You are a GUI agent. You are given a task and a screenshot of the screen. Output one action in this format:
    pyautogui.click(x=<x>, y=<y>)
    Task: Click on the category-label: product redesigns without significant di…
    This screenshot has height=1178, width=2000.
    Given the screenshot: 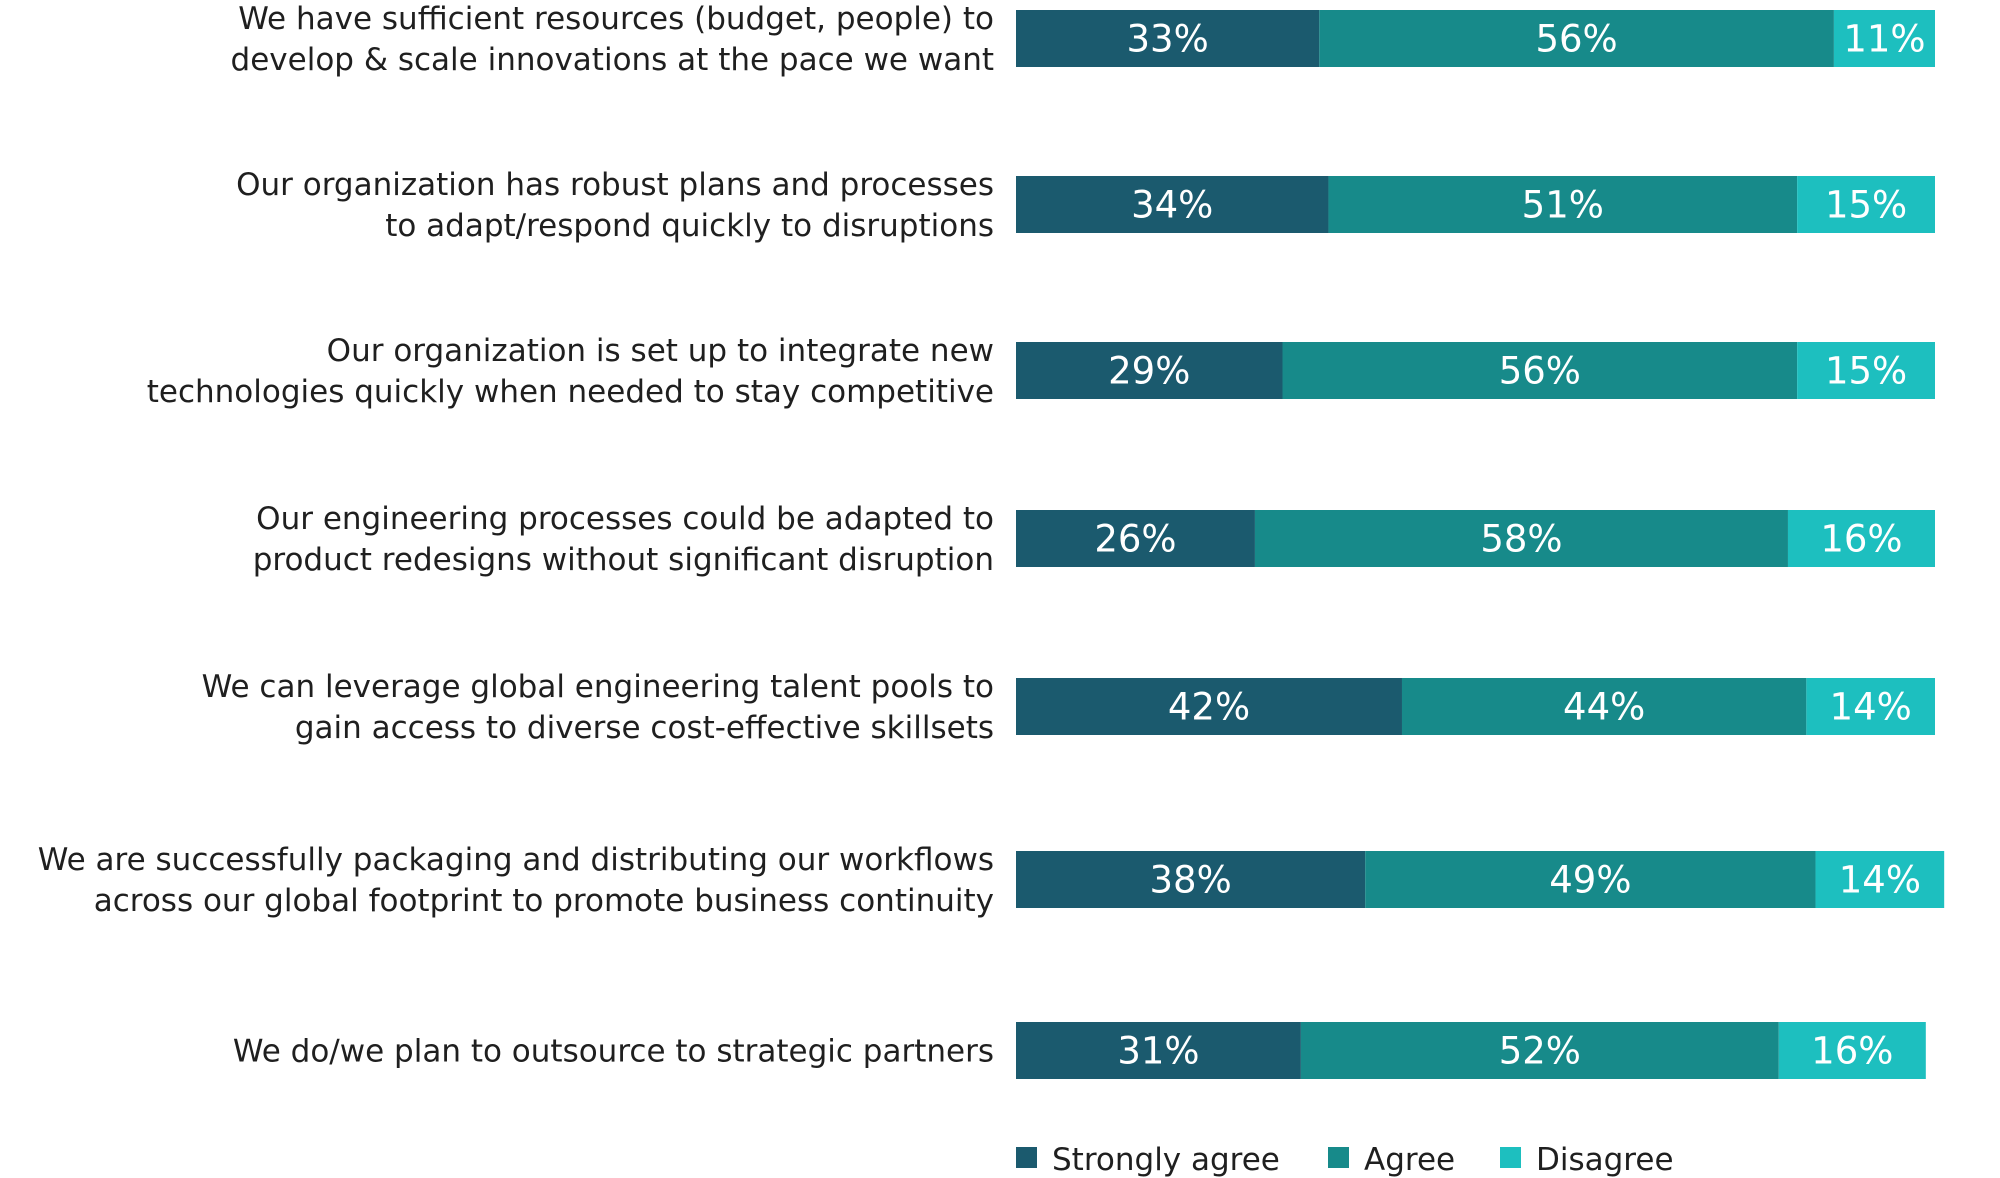 What is the action you would take?
    pyautogui.click(x=623, y=560)
    